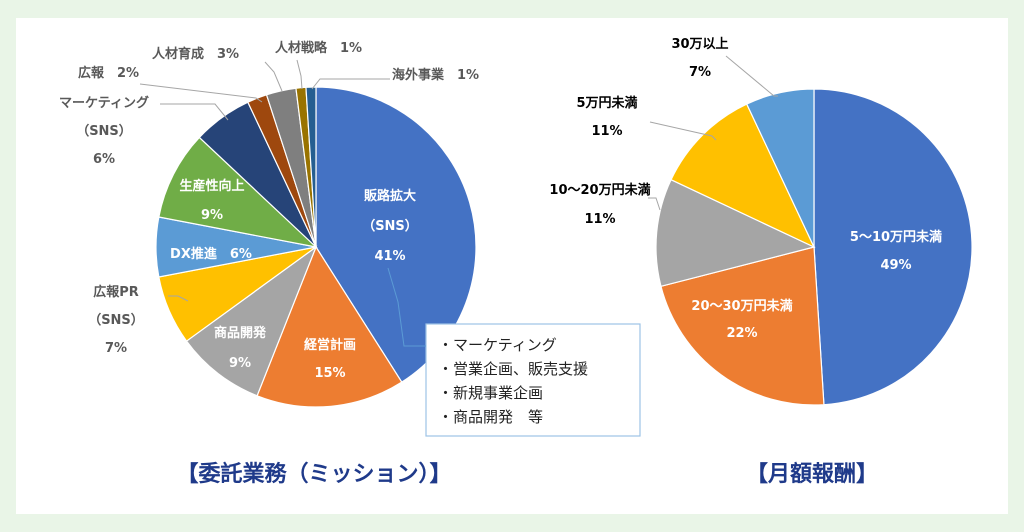 Image resolution: width=1024 pixels, height=532 pixels. I want to click on slice-label: 15%, so click(329, 373).